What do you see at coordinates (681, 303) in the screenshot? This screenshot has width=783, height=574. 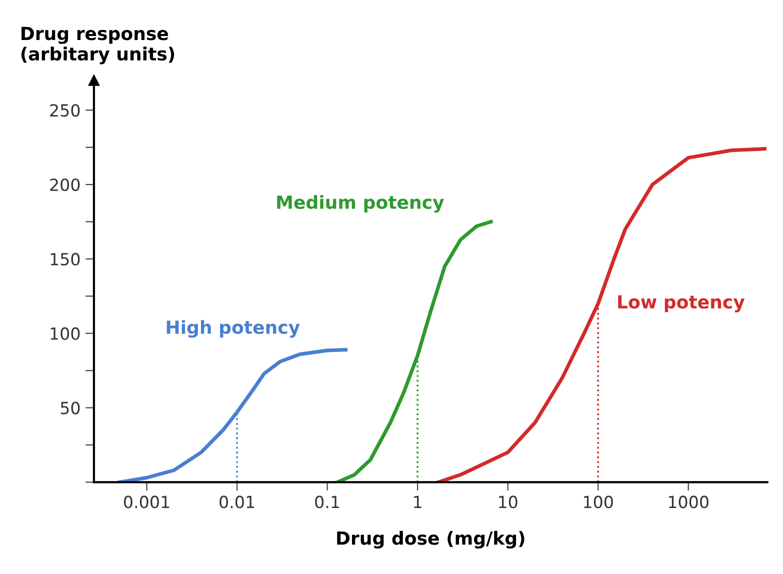 I see `series-label: Low potency` at bounding box center [681, 303].